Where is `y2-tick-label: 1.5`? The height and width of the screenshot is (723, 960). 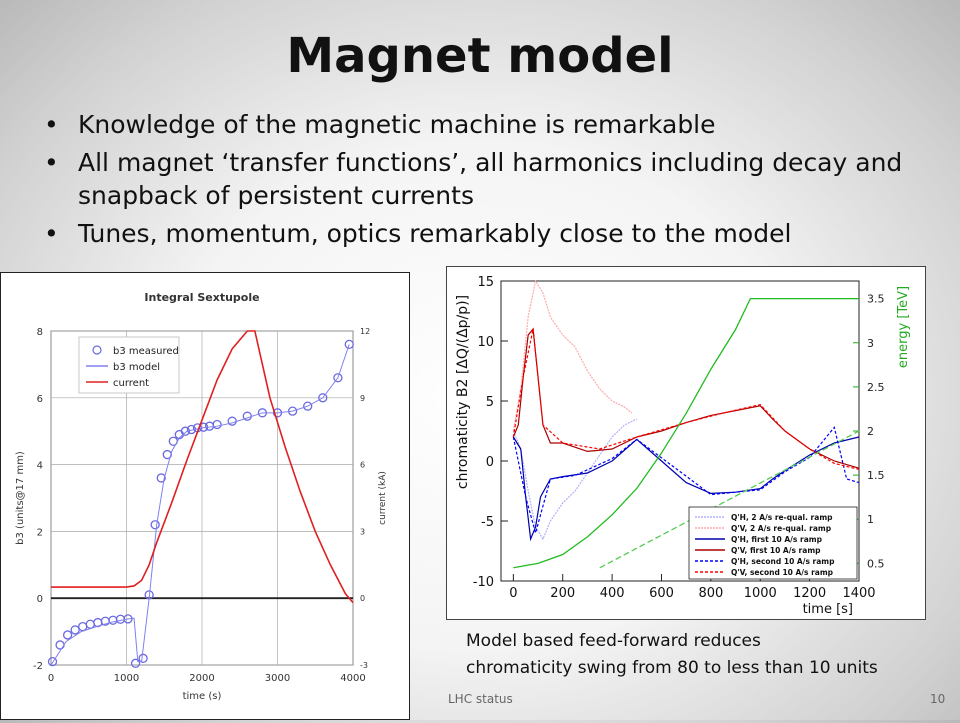
y2-tick-label: 1.5 is located at coordinates (876, 475).